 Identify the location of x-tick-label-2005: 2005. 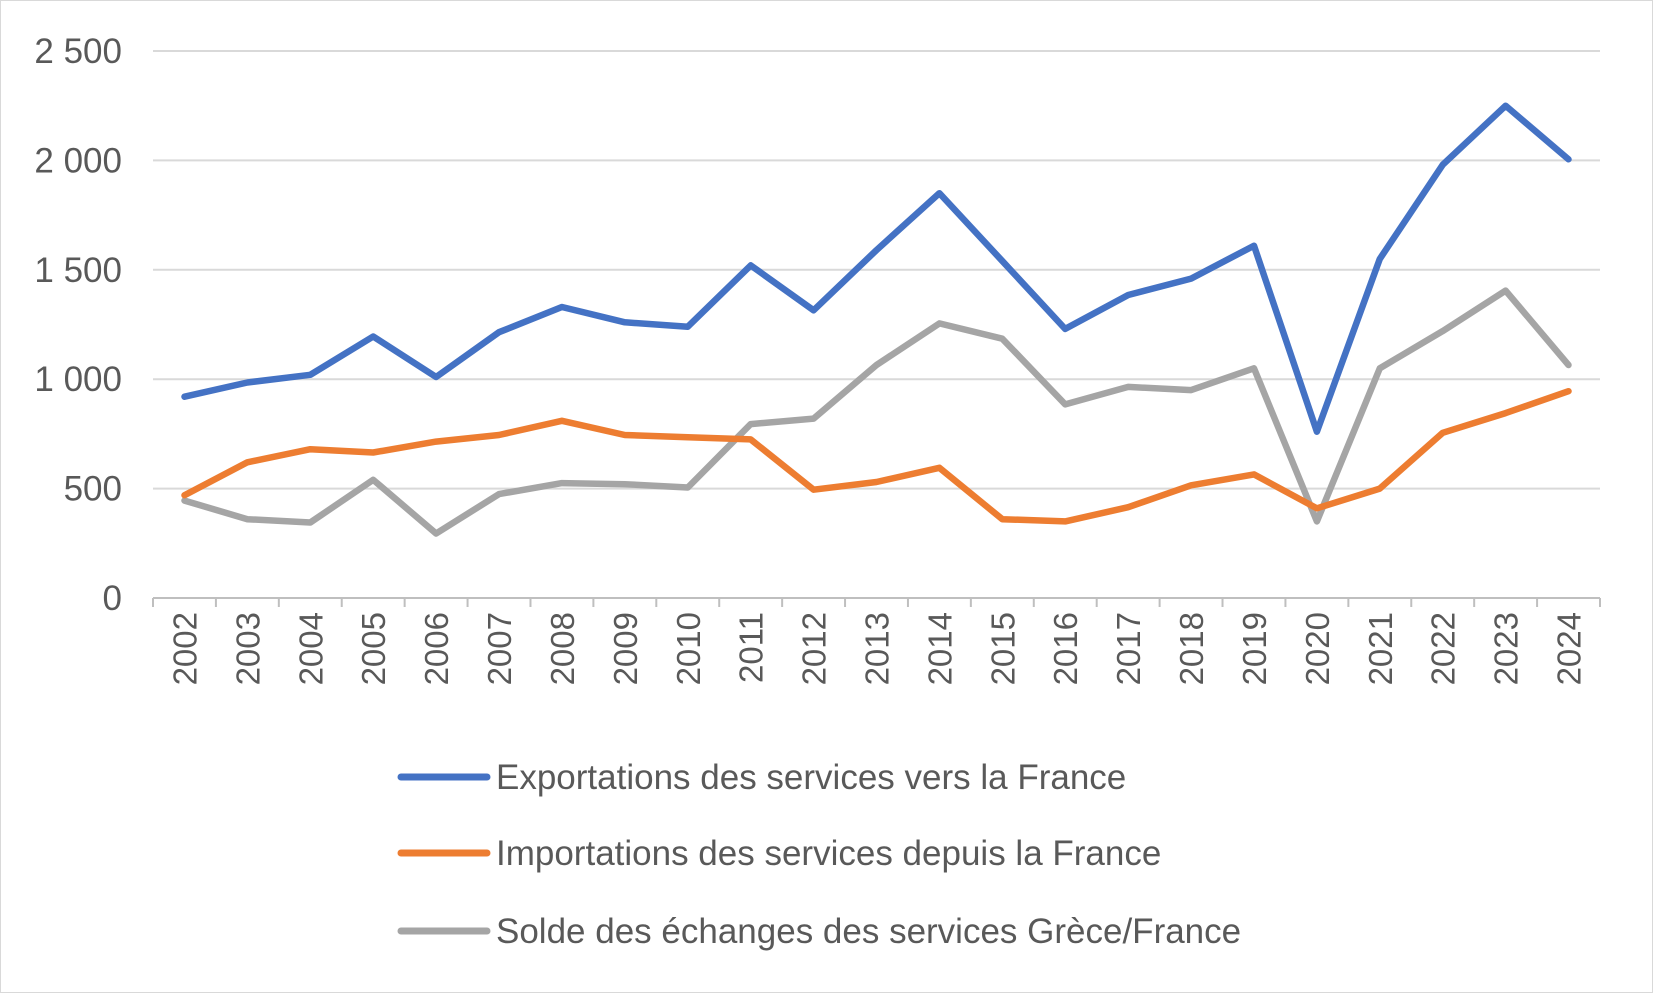
(373, 648).